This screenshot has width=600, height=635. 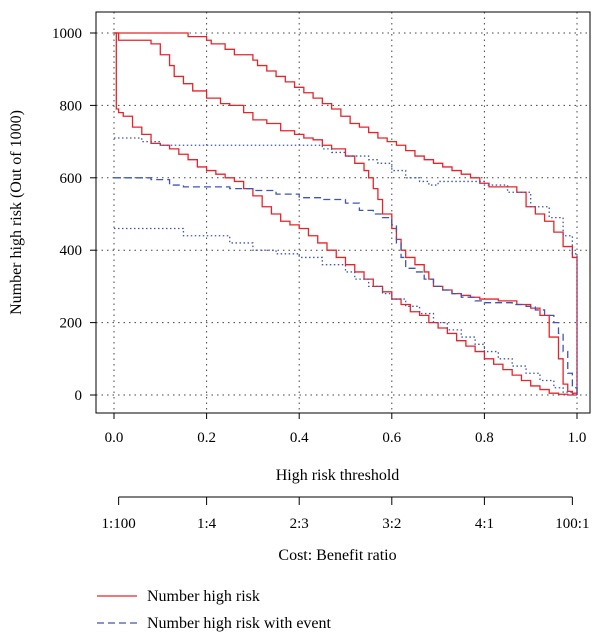 I want to click on x-tick-label: 0.4, so click(x=299, y=438).